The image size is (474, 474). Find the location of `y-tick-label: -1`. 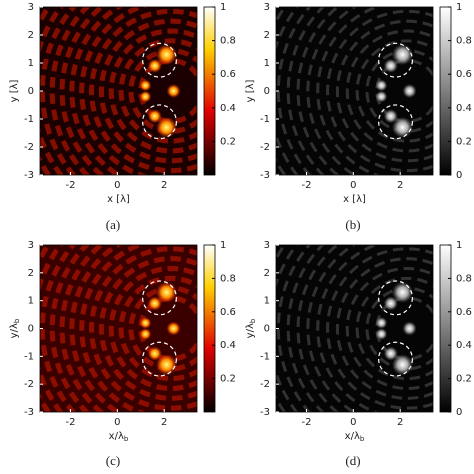

y-tick-label: -1 is located at coordinates (29, 356).